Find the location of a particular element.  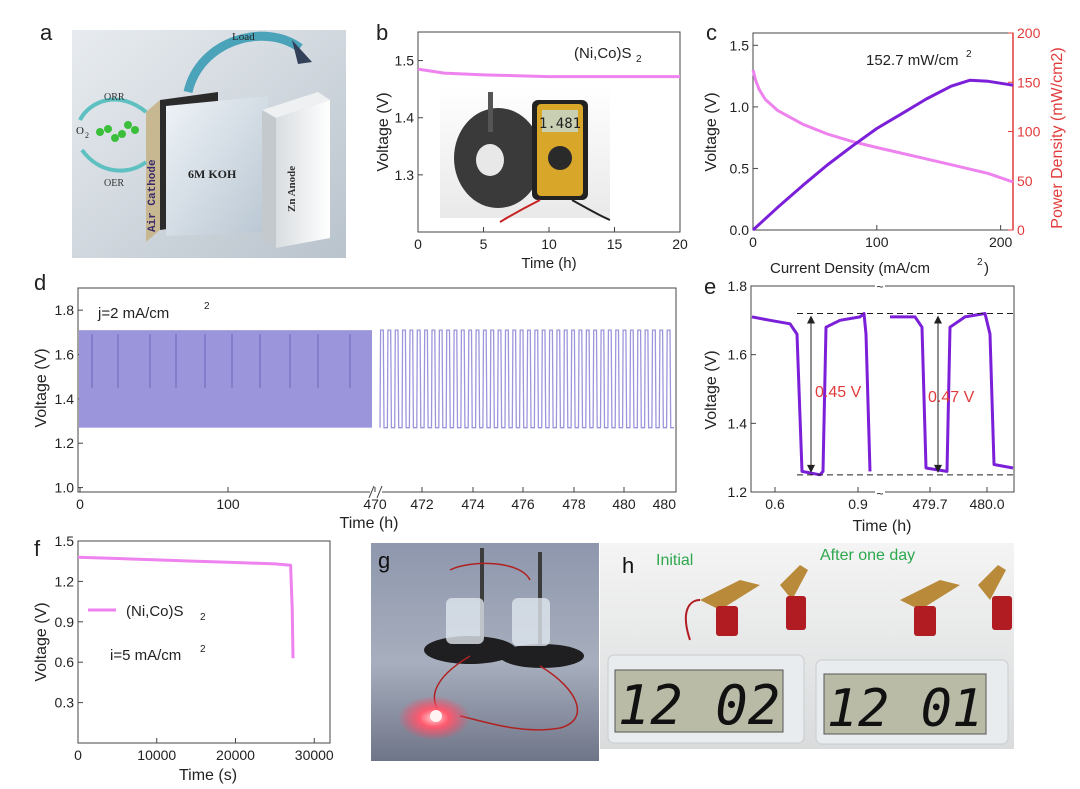

koh-region is located at coordinates (217, 166).